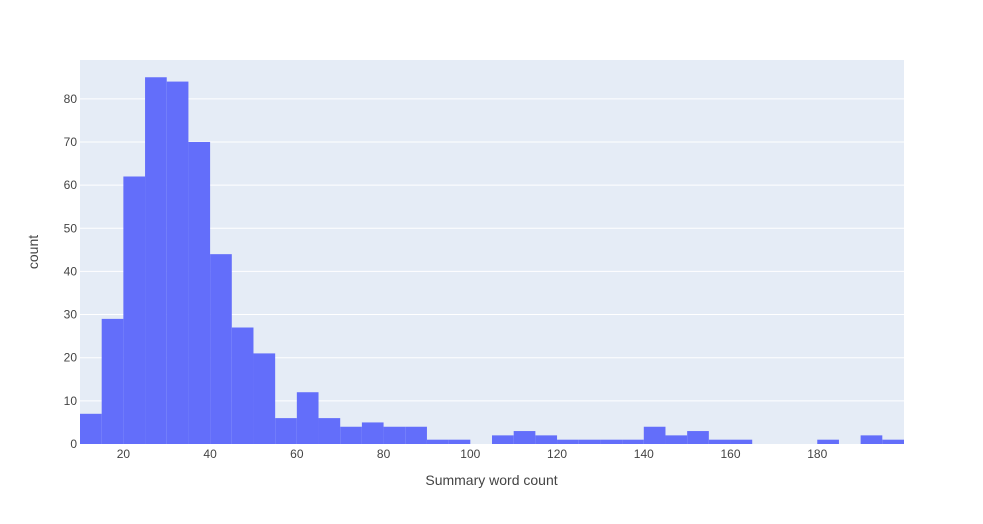 This screenshot has height=524, width=983. What do you see at coordinates (73, 444) in the screenshot?
I see `y-tick-label-0: 0` at bounding box center [73, 444].